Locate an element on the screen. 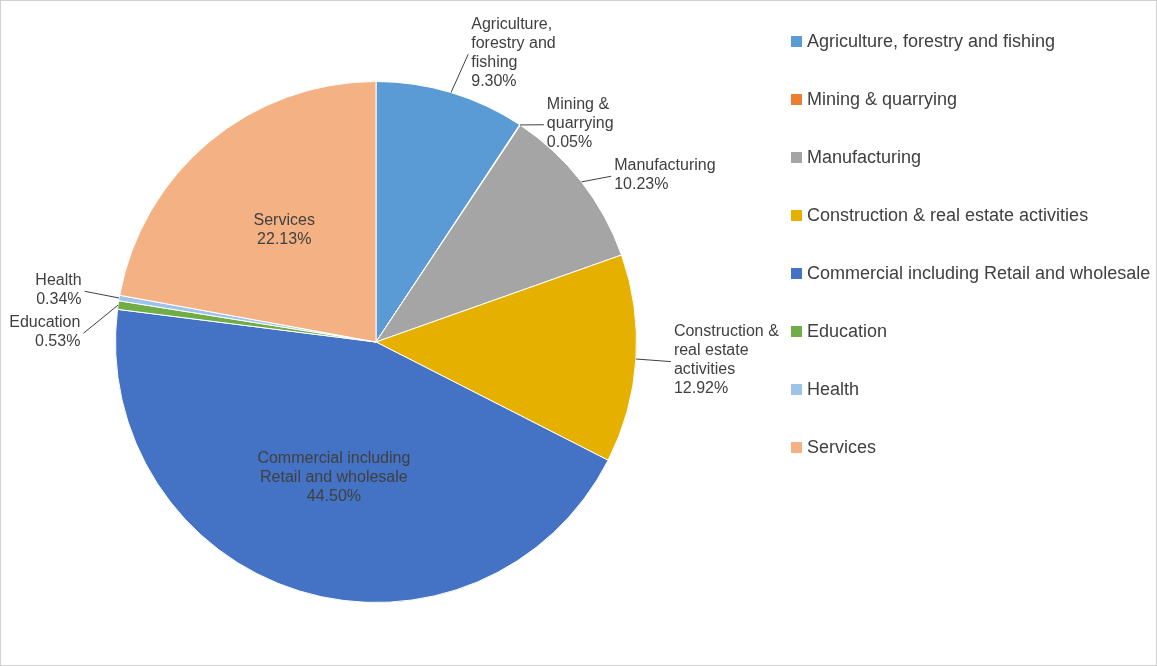  legend-label: Health is located at coordinates (833, 389).